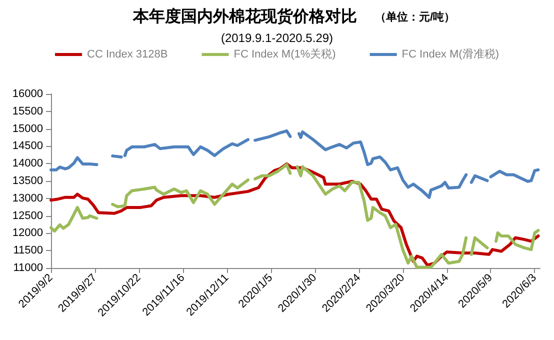 This screenshot has width=554, height=340. I want to click on y-tick-label: 15500, so click(27, 111).